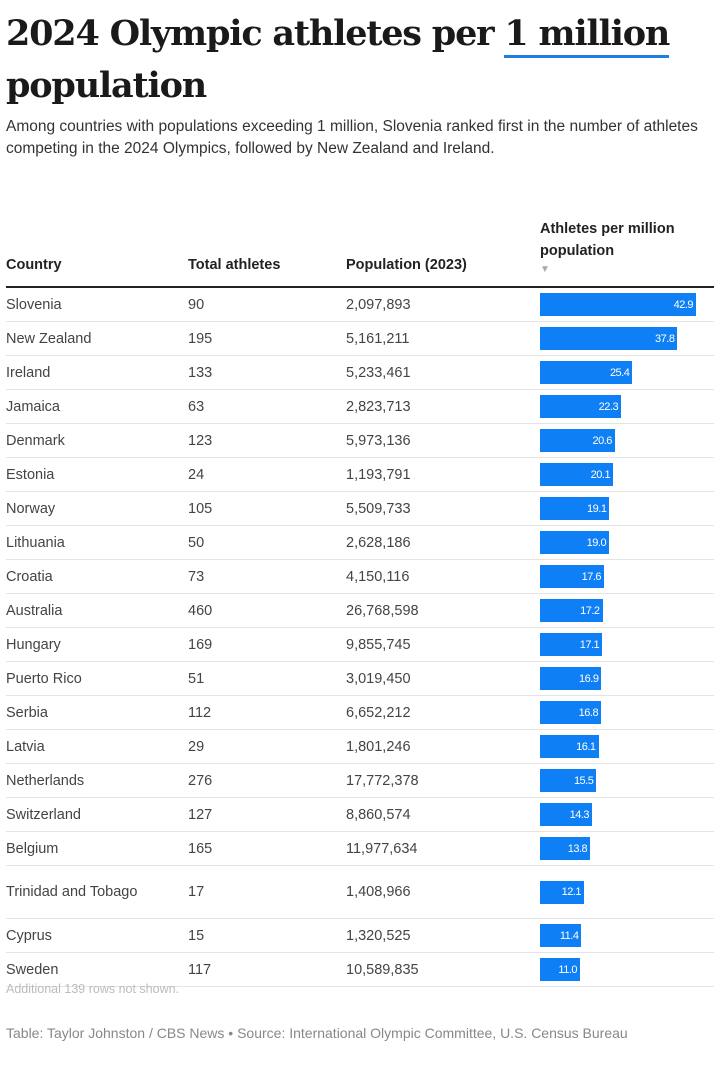 Image resolution: width=720 pixels, height=1069 pixels. Describe the element at coordinates (196, 474) in the screenshot. I see `athletes-cell: 24` at that location.